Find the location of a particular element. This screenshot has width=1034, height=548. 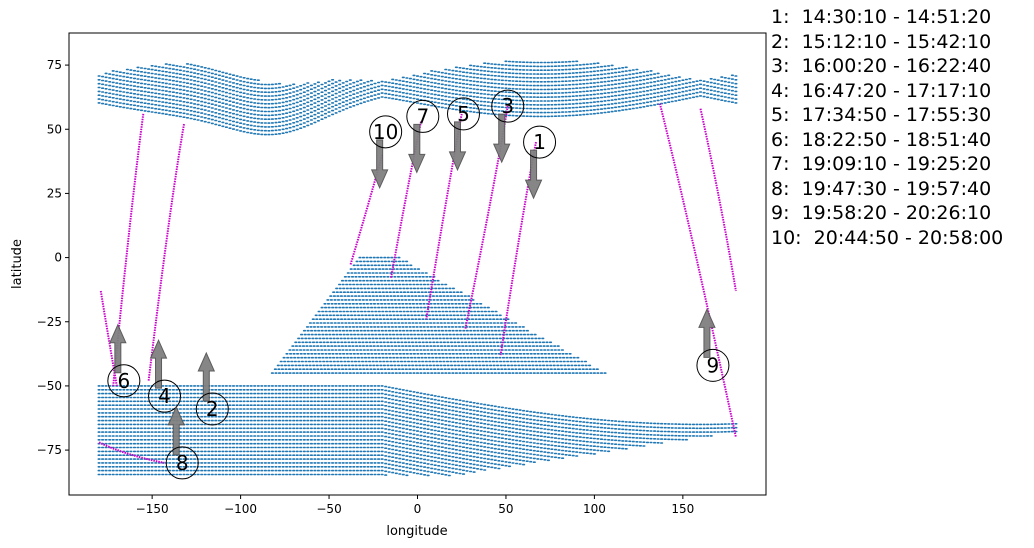

marker-label: 9 is located at coordinates (713, 365).